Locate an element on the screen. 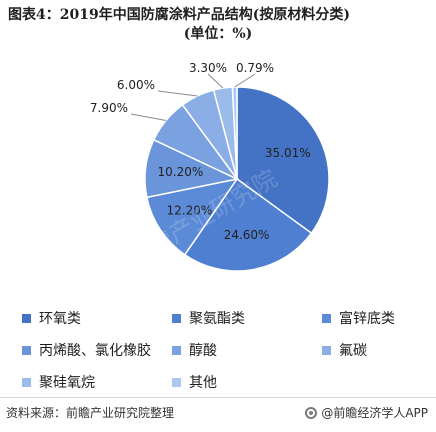 The height and width of the screenshot is (432, 436). slice-value-label: 35.01% is located at coordinates (288, 153).